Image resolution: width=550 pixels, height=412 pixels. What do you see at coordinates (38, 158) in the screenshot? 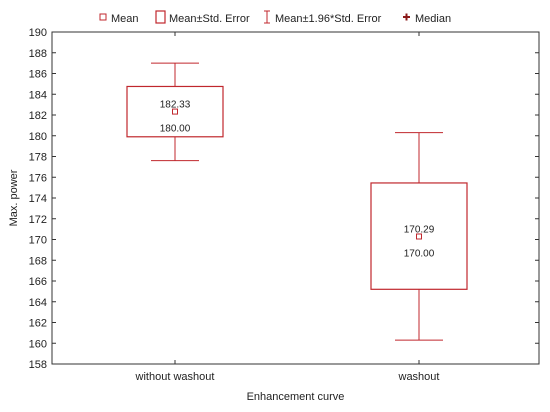
I see `y-tick-label: 178` at bounding box center [38, 158].